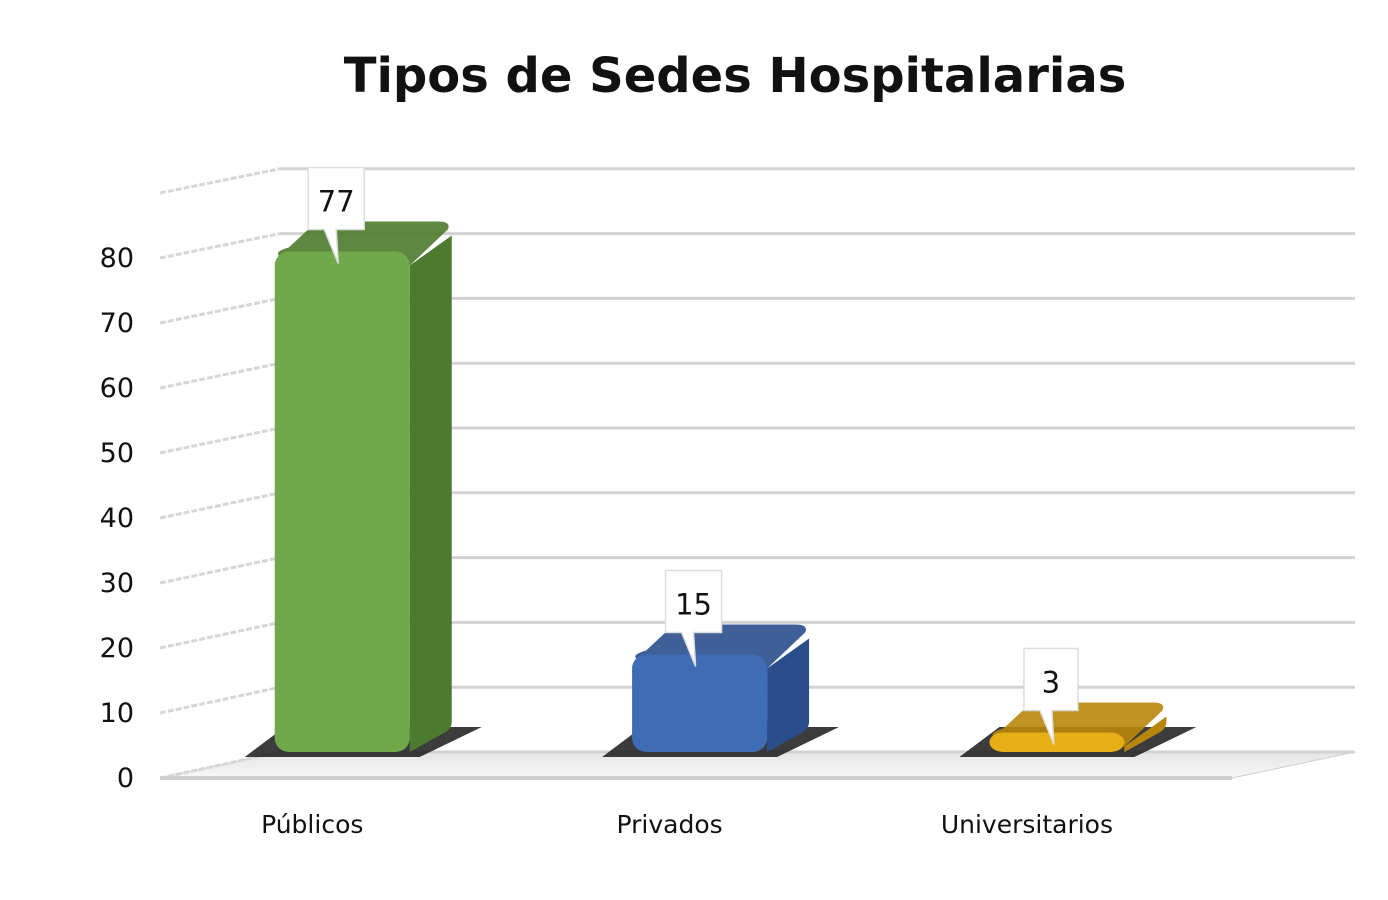  Describe the element at coordinates (117, 518) in the screenshot. I see `y-tick-label: 40` at that location.